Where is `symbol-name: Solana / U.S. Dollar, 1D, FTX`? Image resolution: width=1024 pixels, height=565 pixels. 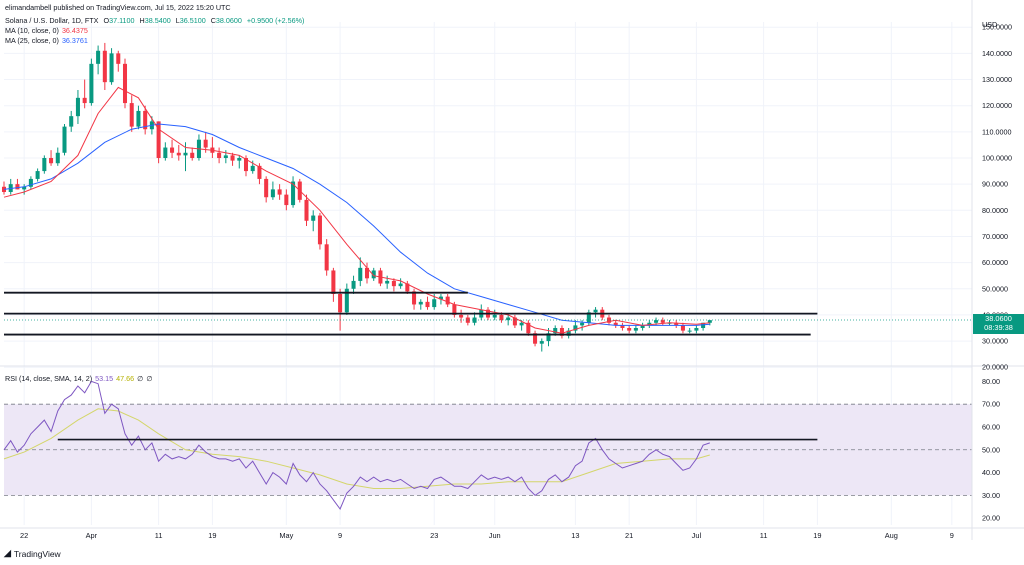 symbol-name: Solana / U.S. Dollar, 1D, FTX is located at coordinates (52, 20).